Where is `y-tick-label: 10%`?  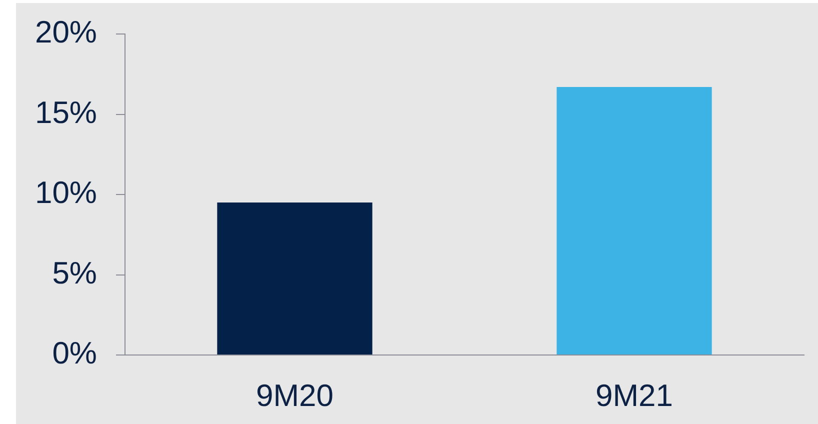
y-tick-label: 10% is located at coordinates (65, 192).